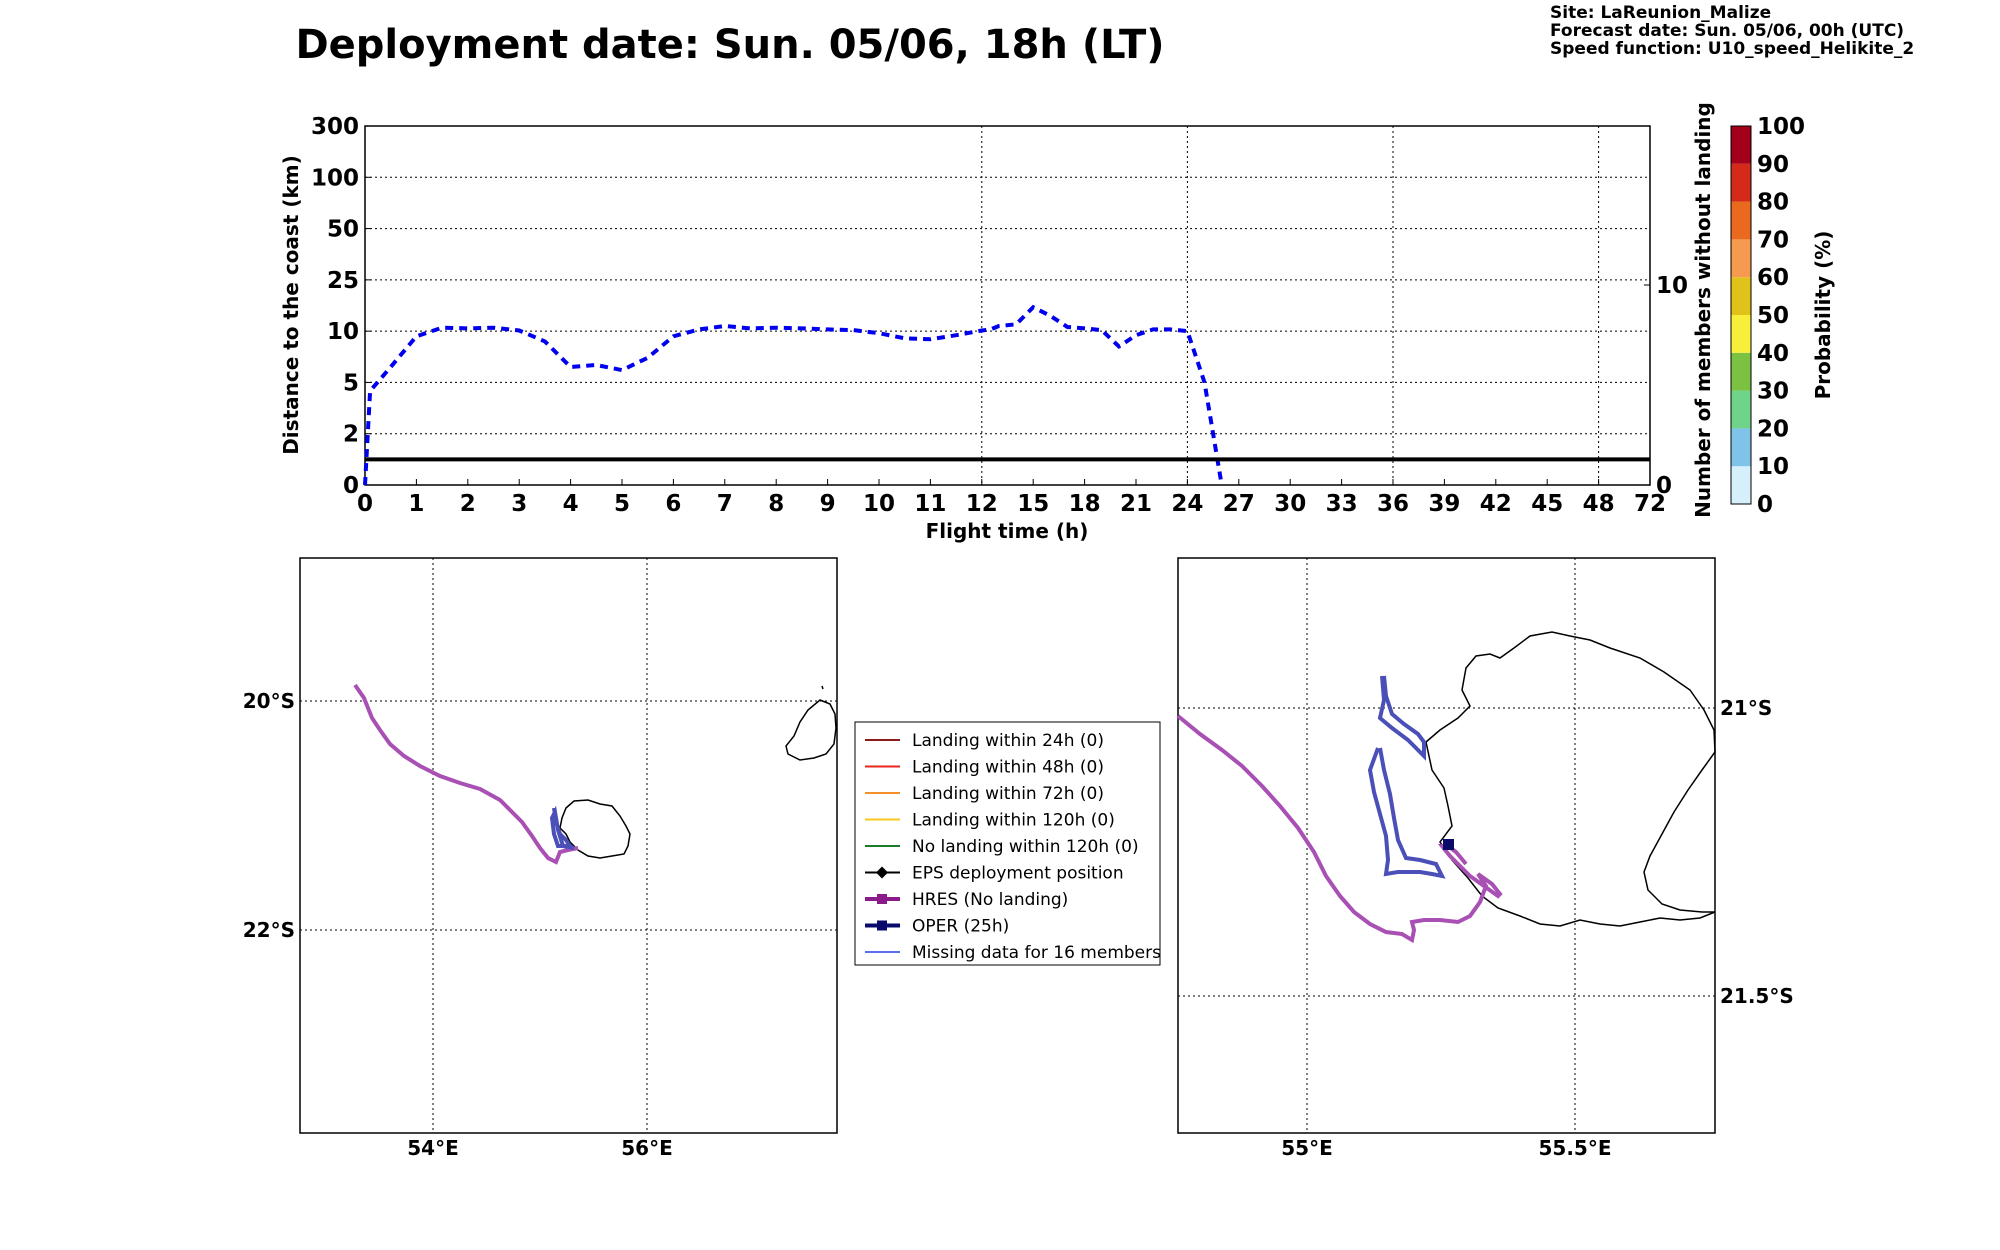 The height and width of the screenshot is (1250, 2000). I want to click on colorbar-tick-label: 70, so click(1773, 240).